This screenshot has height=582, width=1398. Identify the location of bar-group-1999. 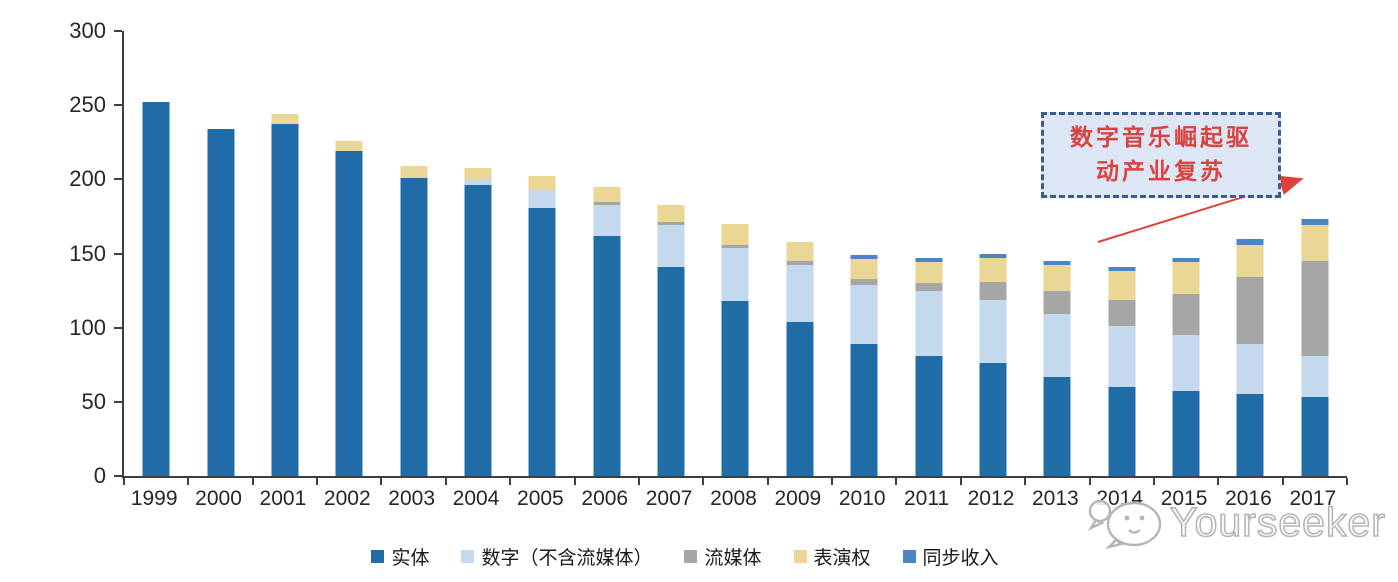
(156, 253).